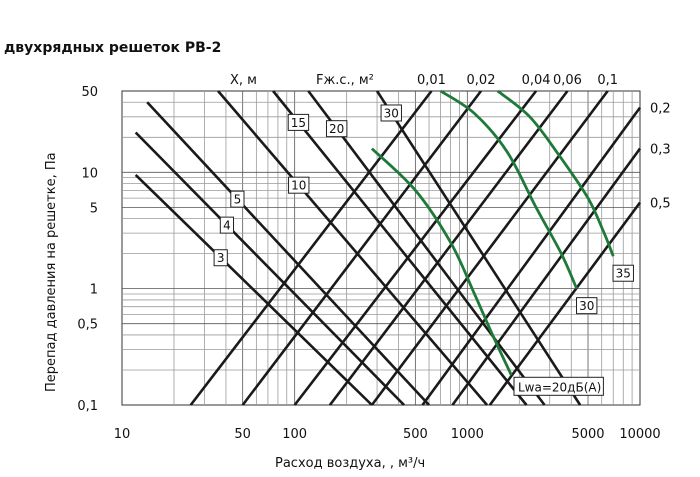 The height and width of the screenshot is (477, 700). Describe the element at coordinates (112, 48) in the screenshot. I see `chart-title: двухрядных решеток РВ-2` at that location.